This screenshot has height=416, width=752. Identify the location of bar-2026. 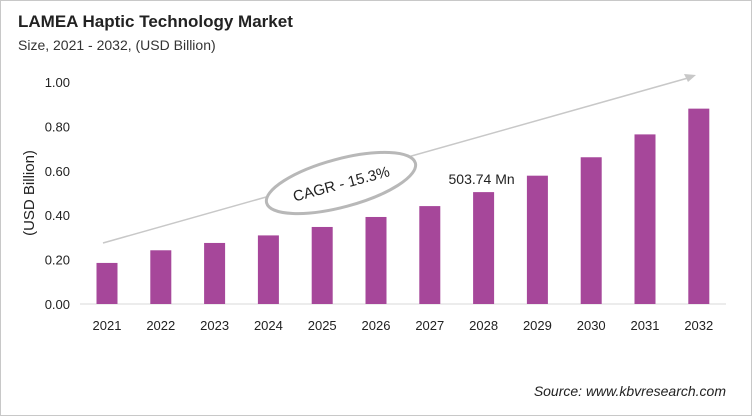
(376, 260).